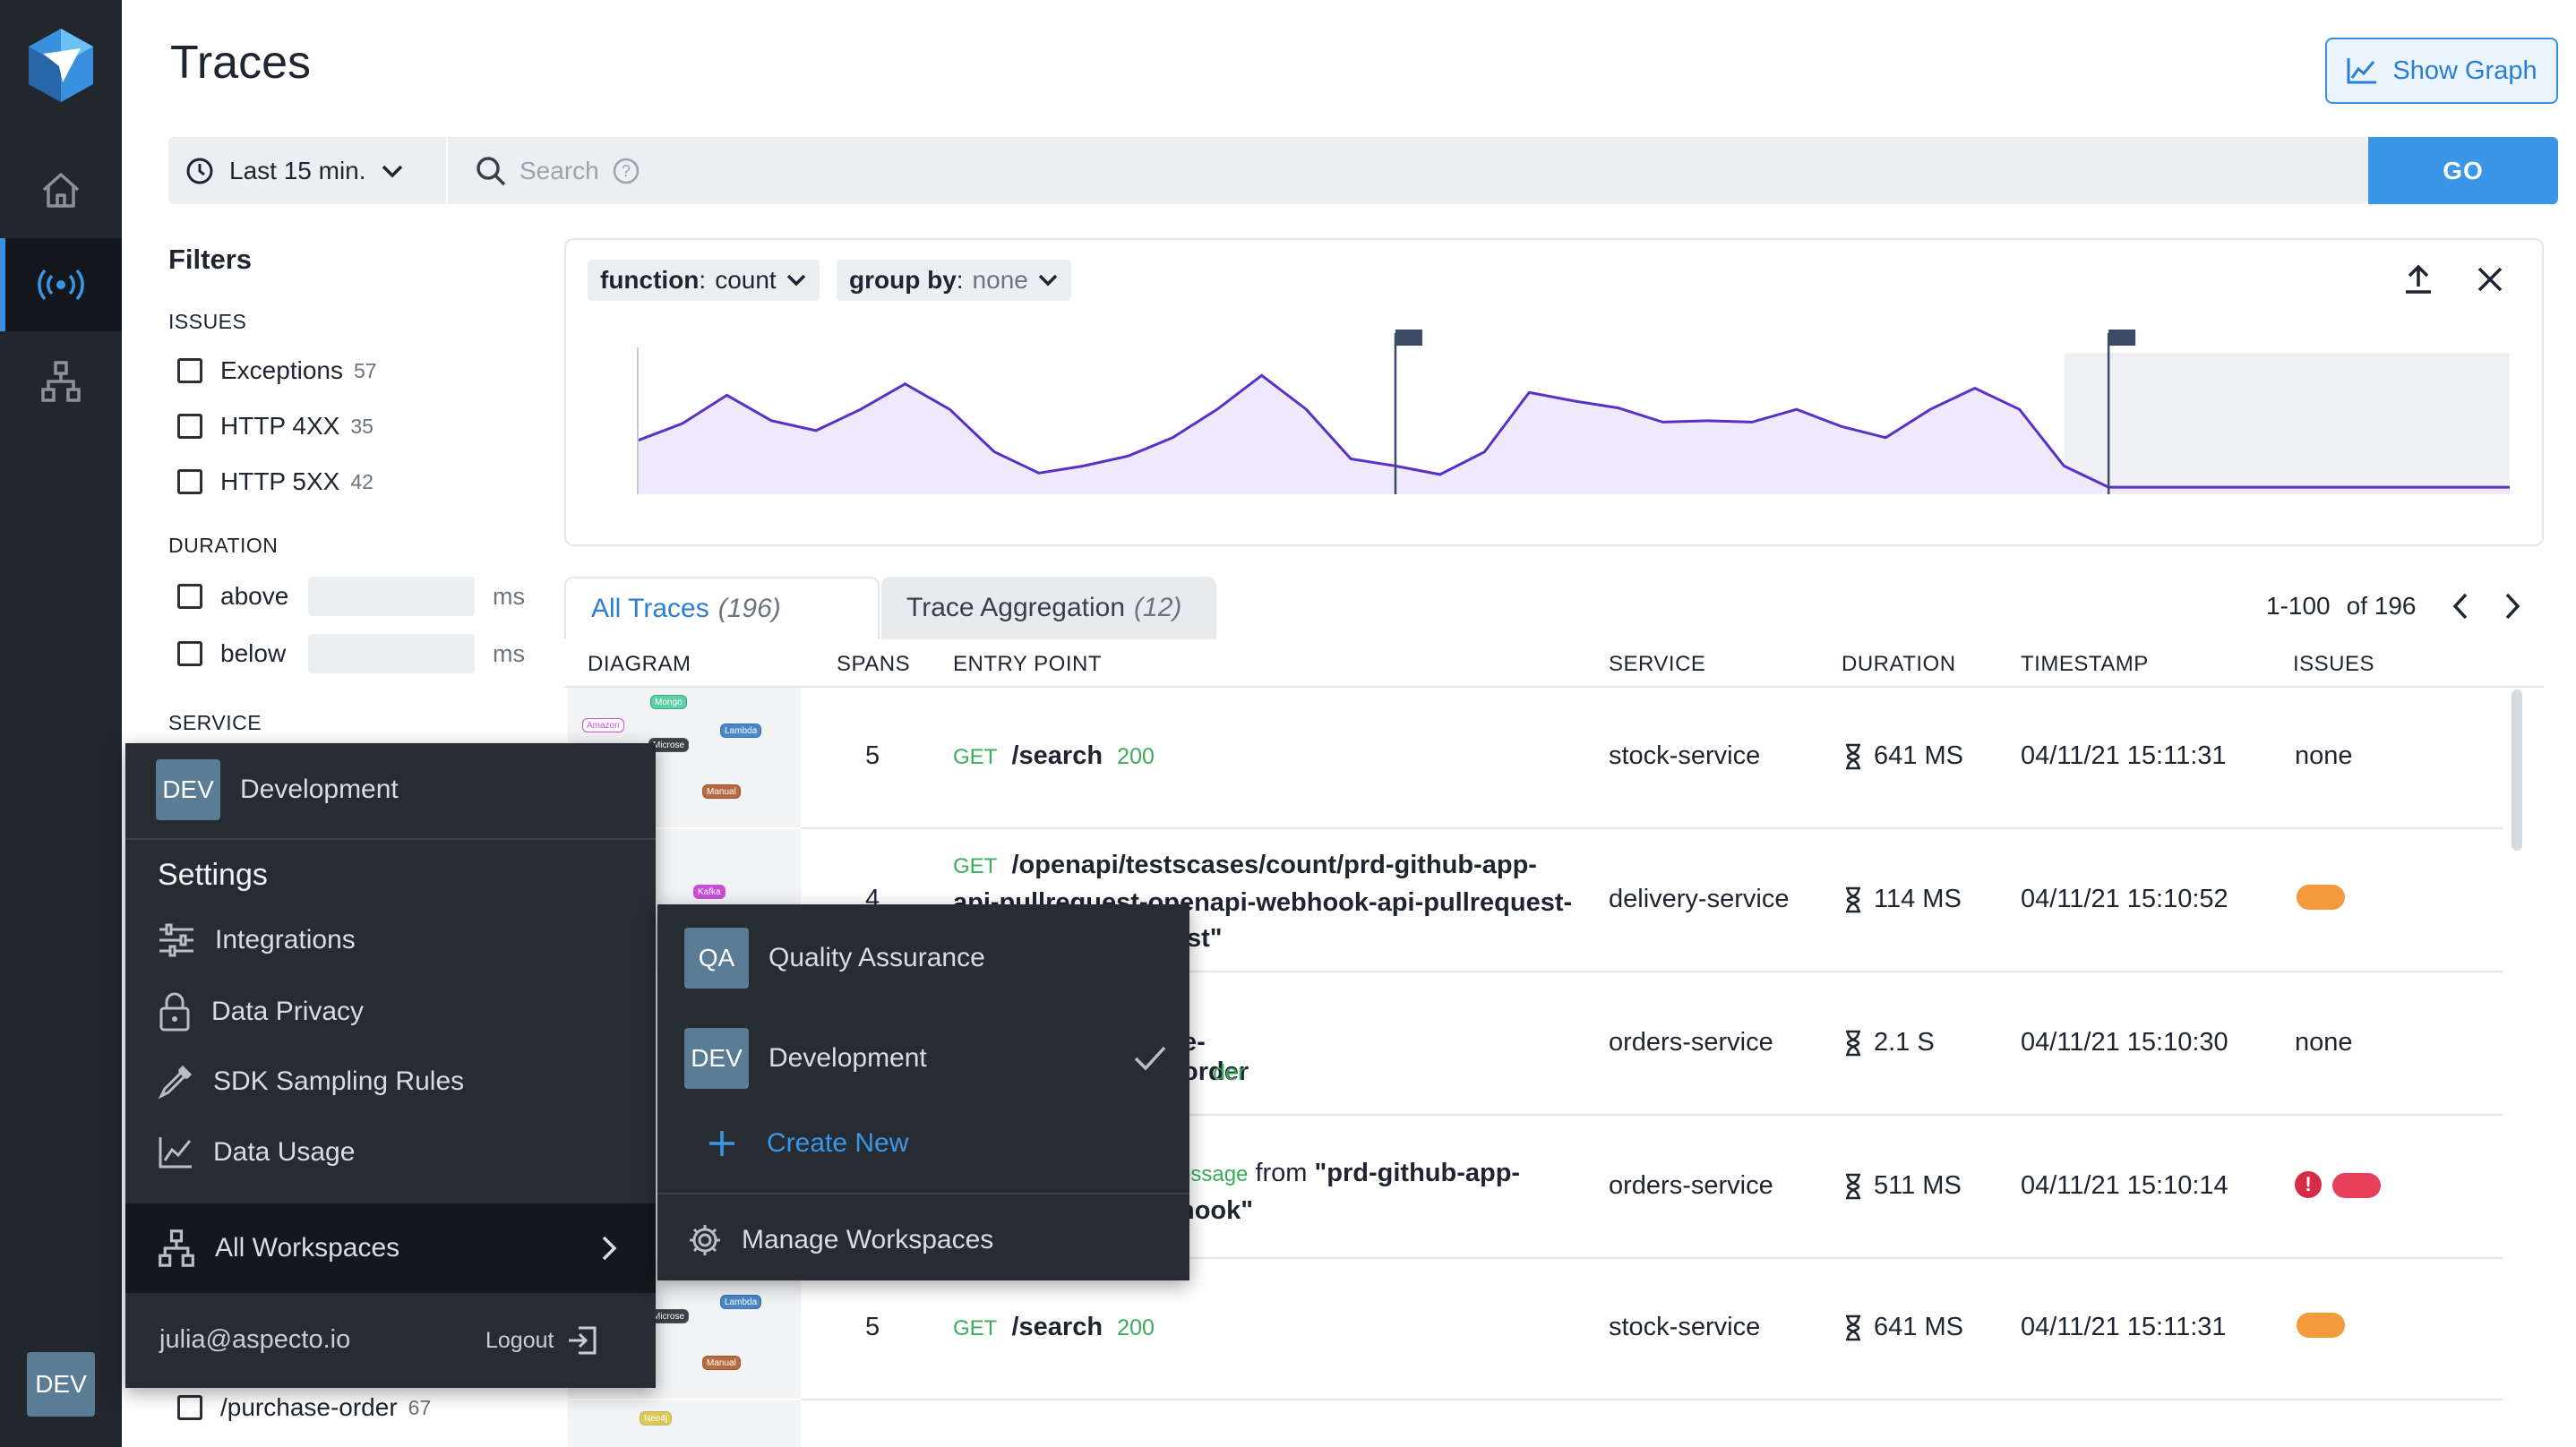  Describe the element at coordinates (1057, 1327) in the screenshot. I see `entry-path: /search` at that location.